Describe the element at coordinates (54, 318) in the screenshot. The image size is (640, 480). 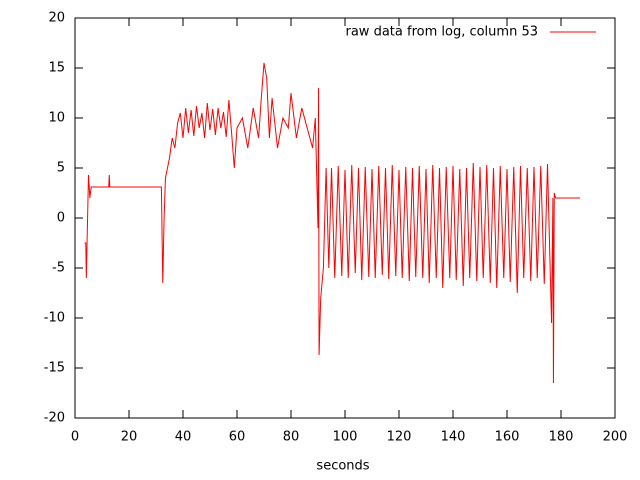
I see `y-tick-label: -10` at that location.